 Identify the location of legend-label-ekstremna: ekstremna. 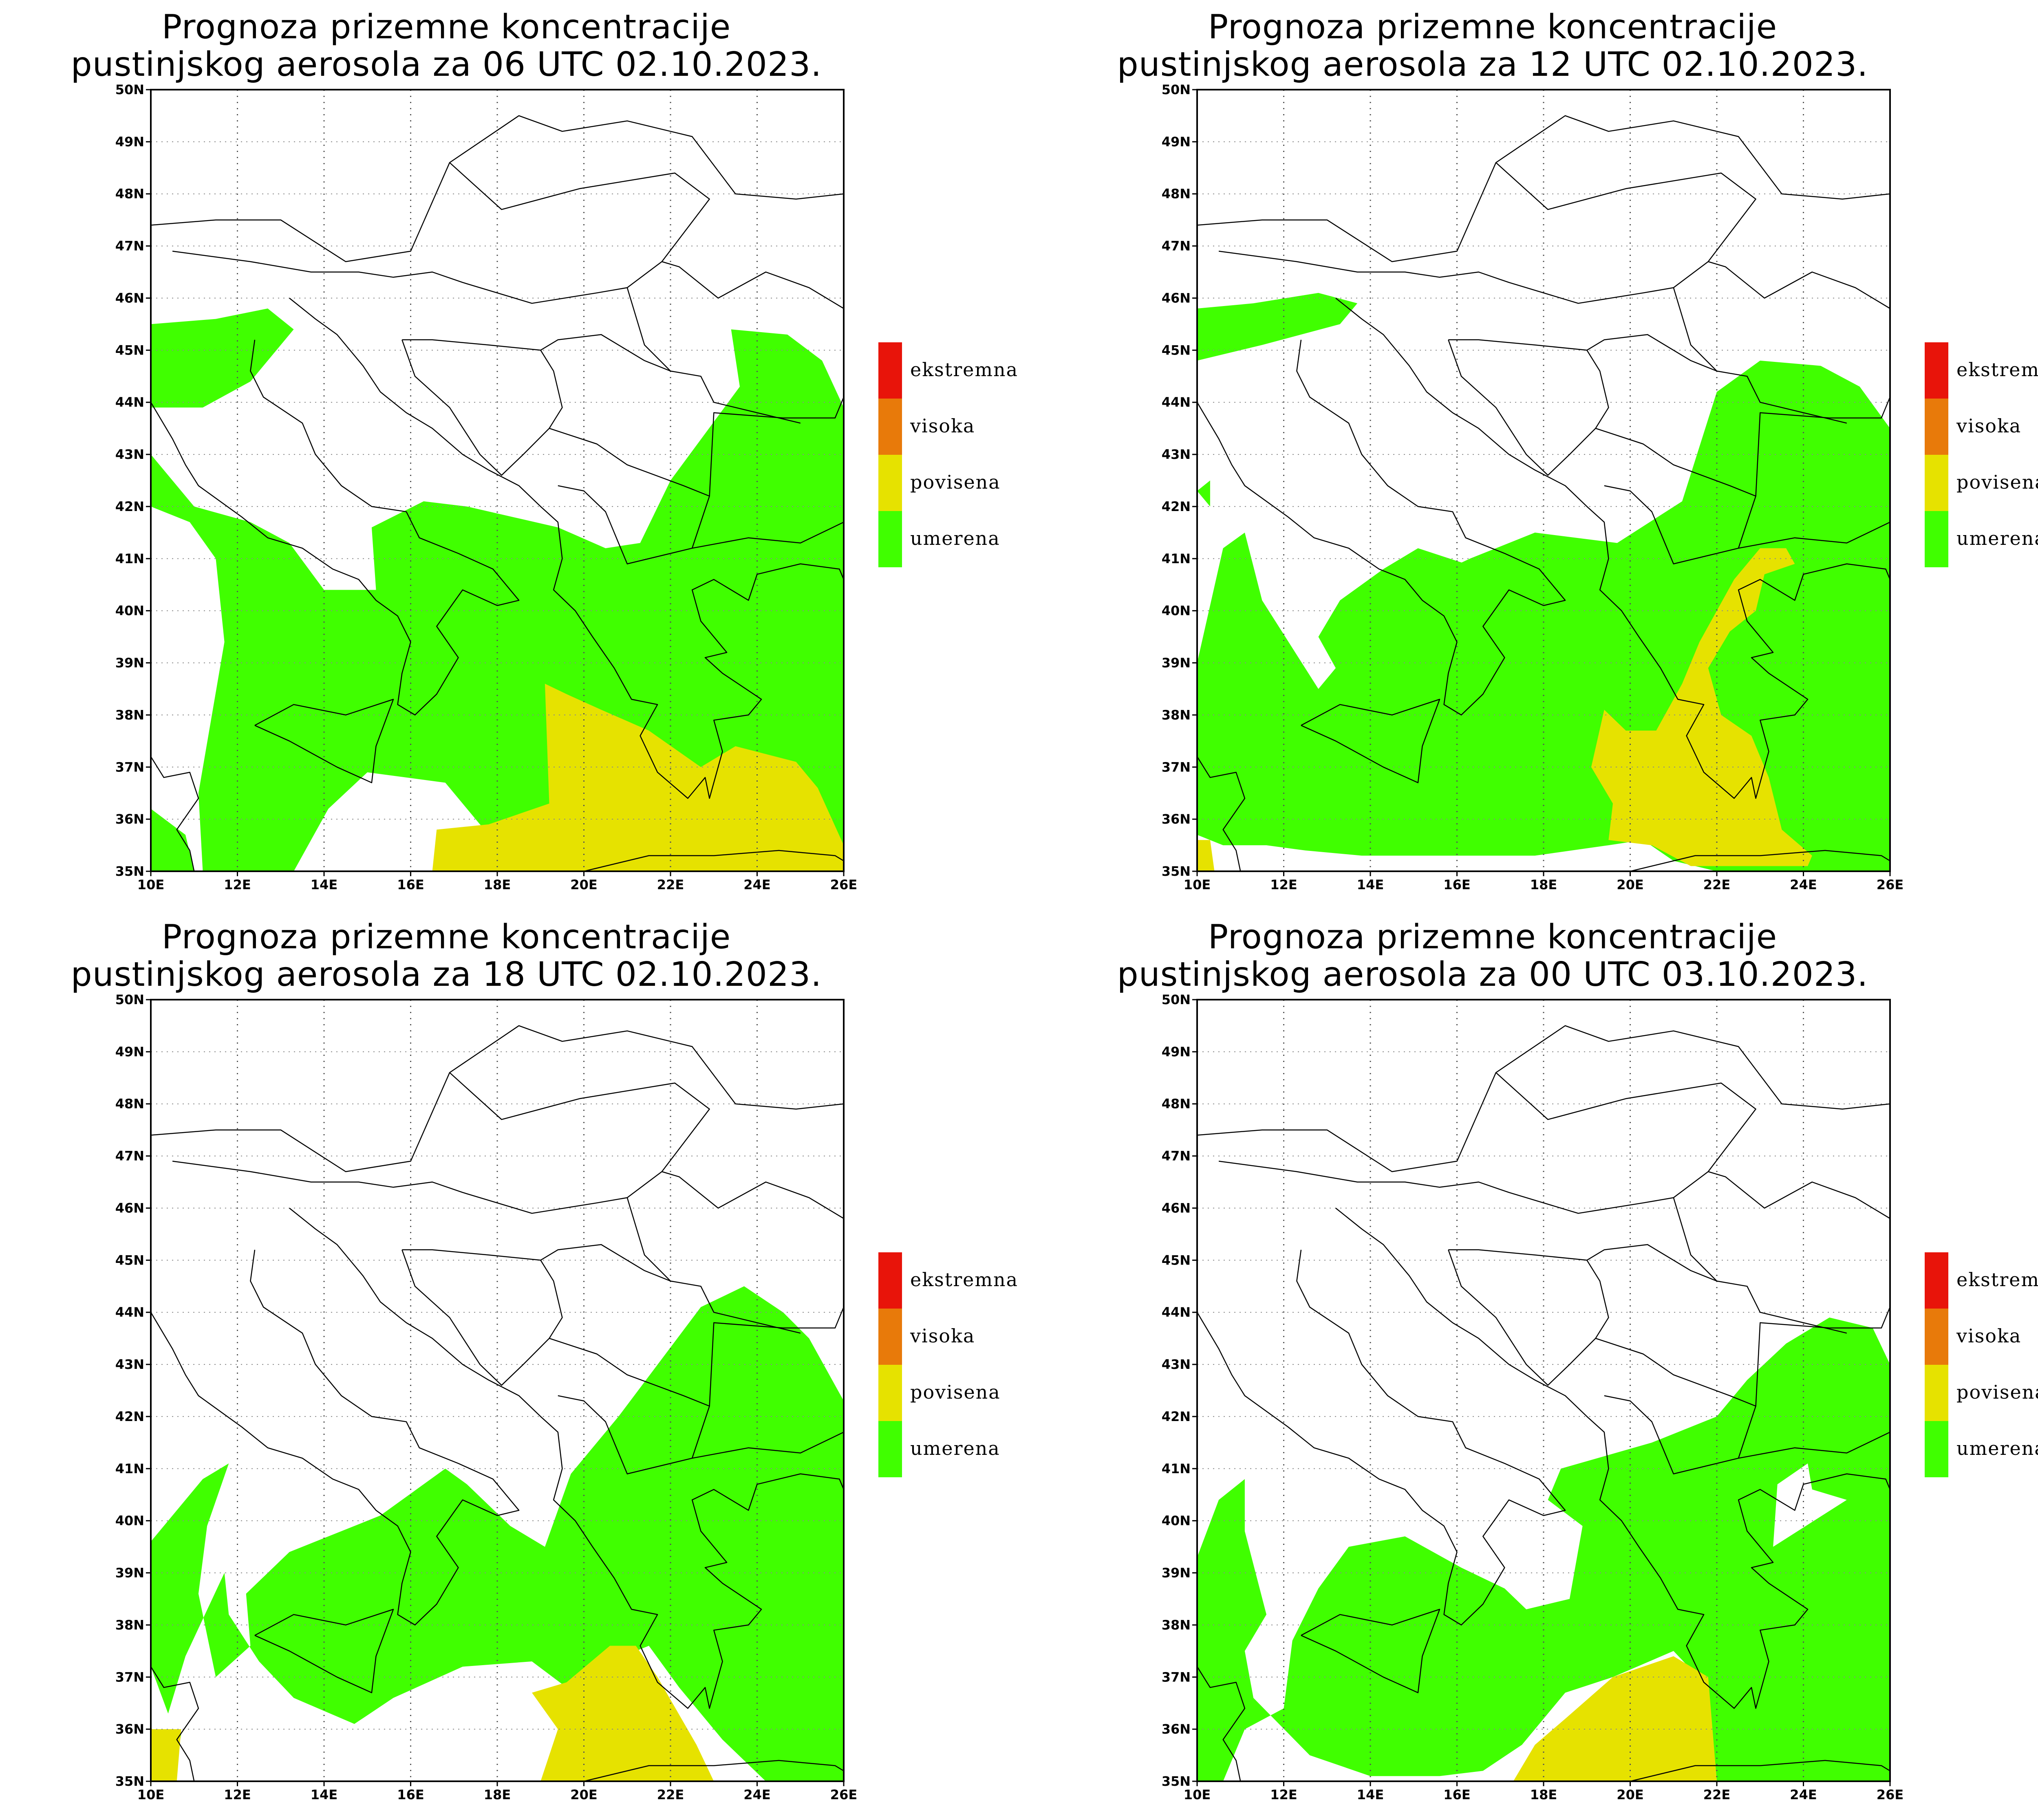
(1997, 1280).